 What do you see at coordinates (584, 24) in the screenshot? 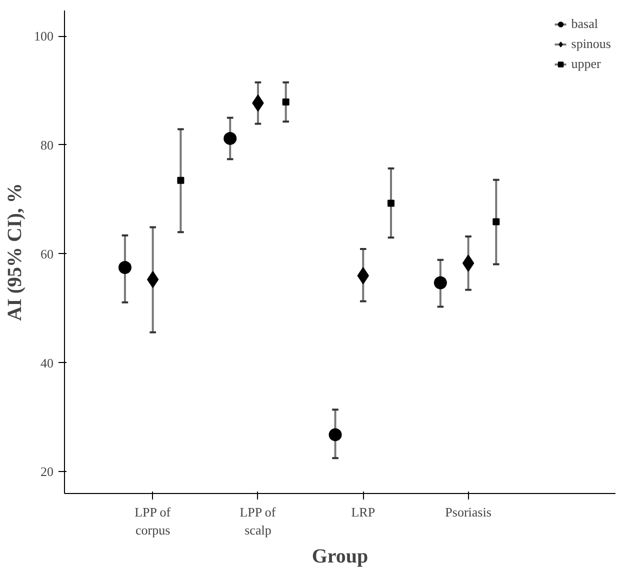
I see `legend-label: basal` at bounding box center [584, 24].